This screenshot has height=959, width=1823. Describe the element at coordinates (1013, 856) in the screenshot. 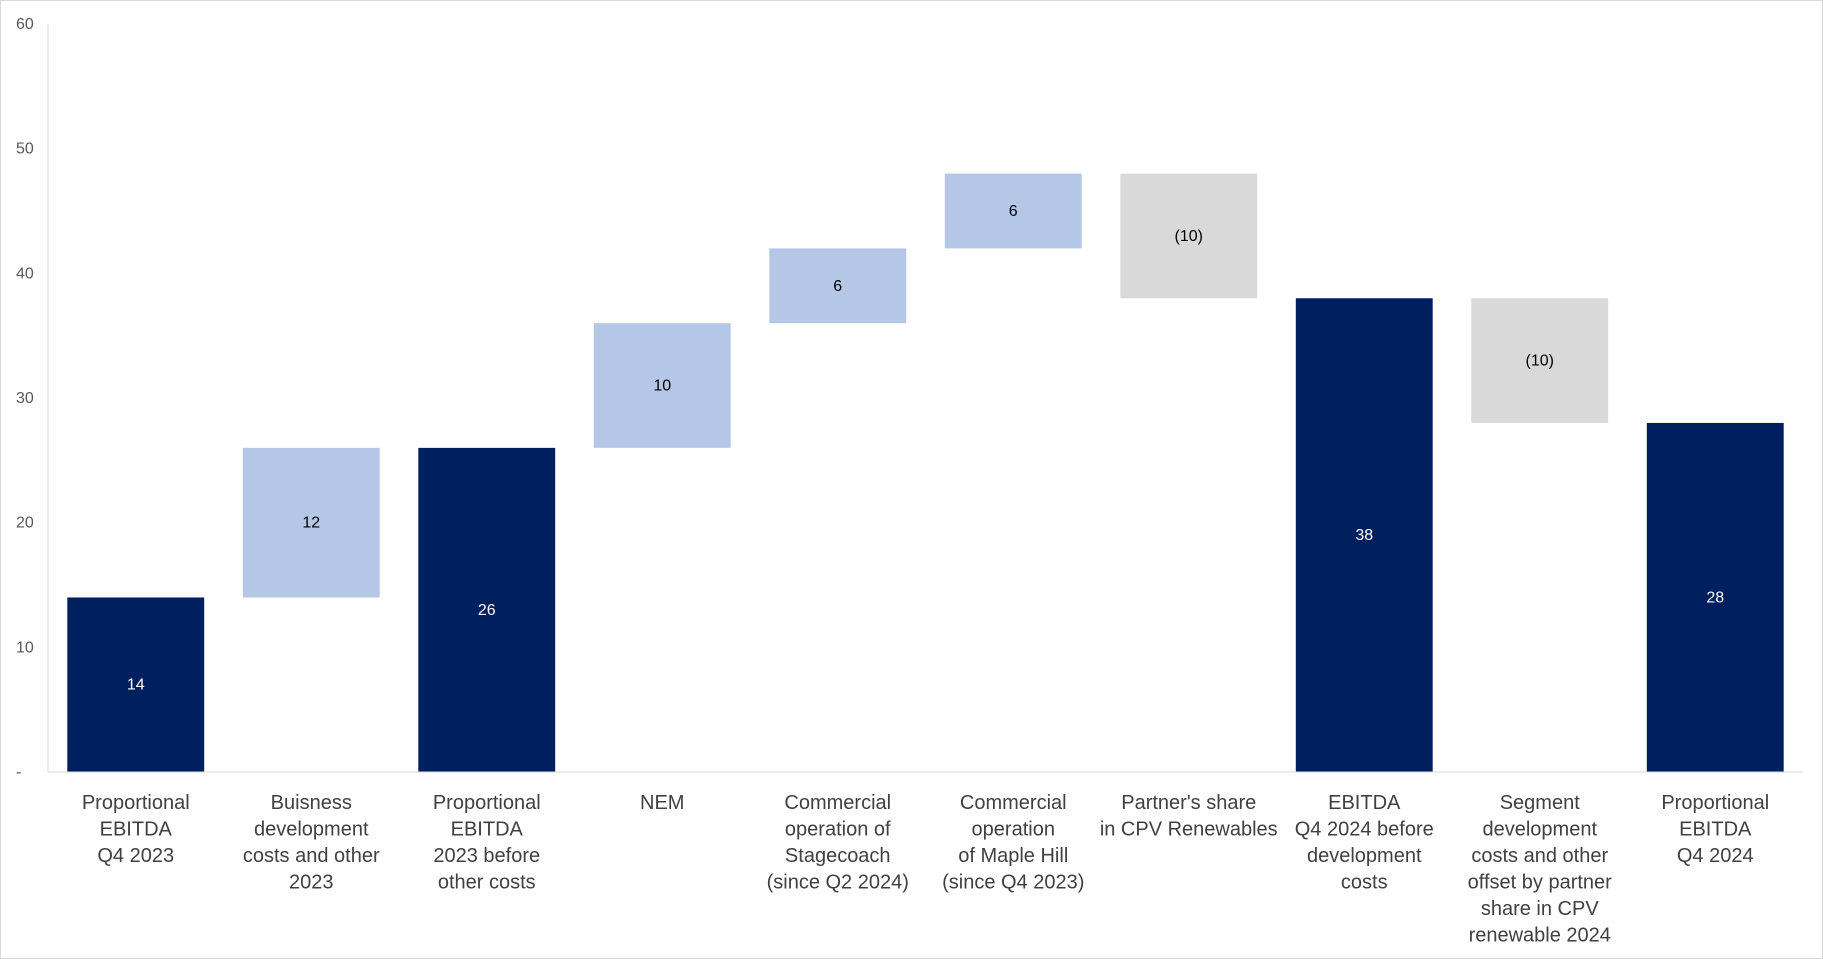

I see `x-category-line: of Maple Hill` at that location.